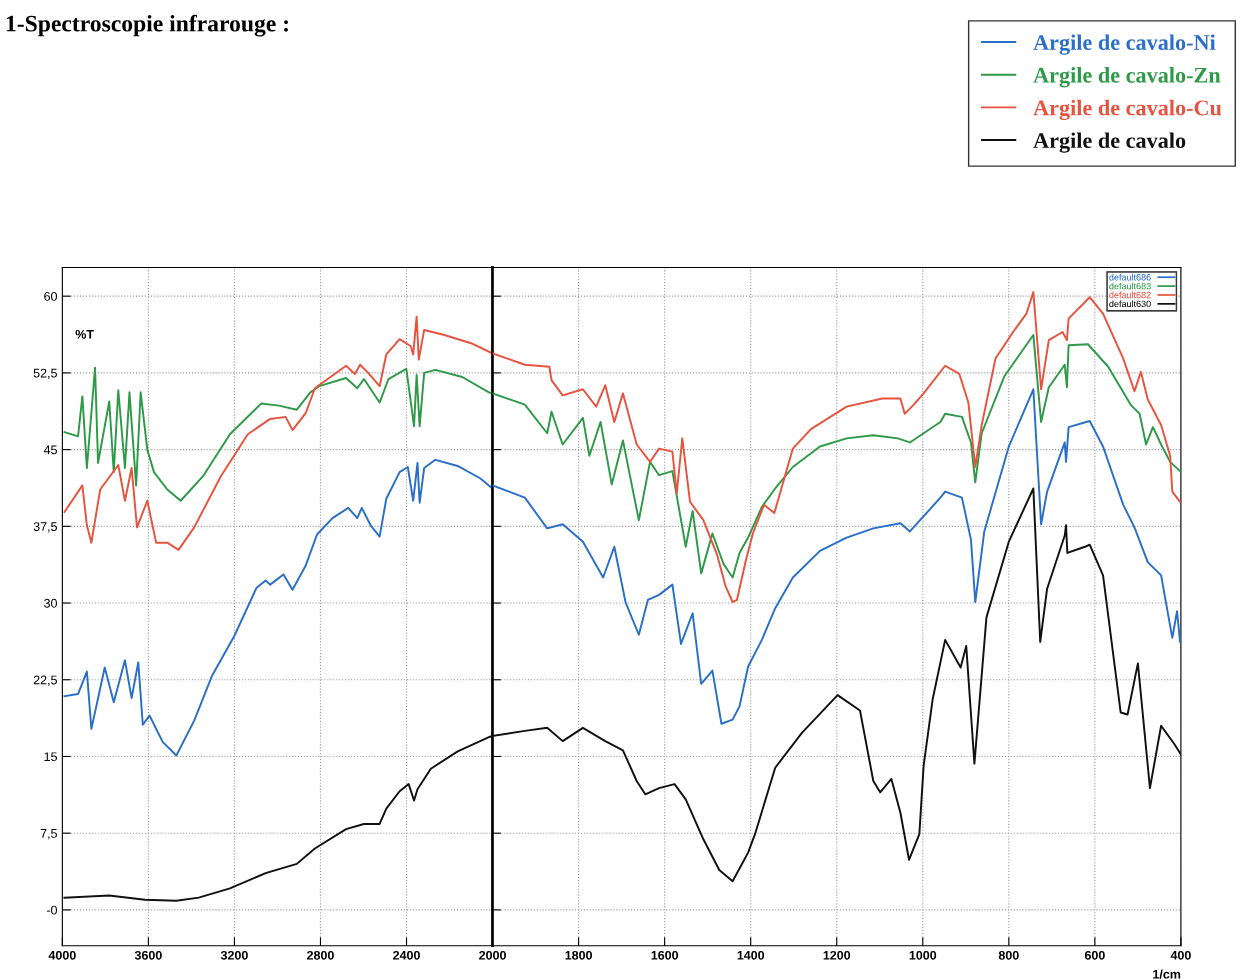 This screenshot has height=980, width=1247. Describe the element at coordinates (45, 680) in the screenshot. I see `y-tick-label: 22,5` at that location.